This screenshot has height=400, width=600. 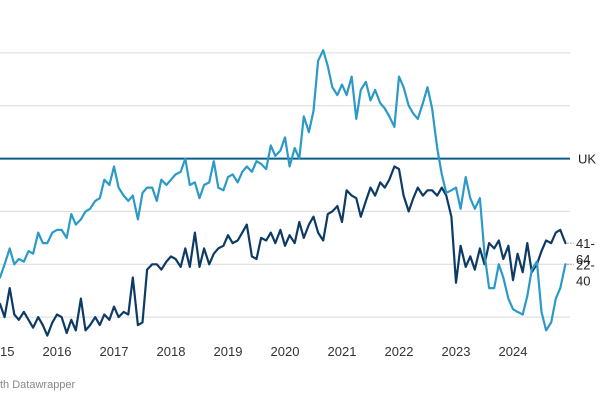 What do you see at coordinates (587, 159) in the screenshot?
I see `uk-reference-label: UK` at bounding box center [587, 159].